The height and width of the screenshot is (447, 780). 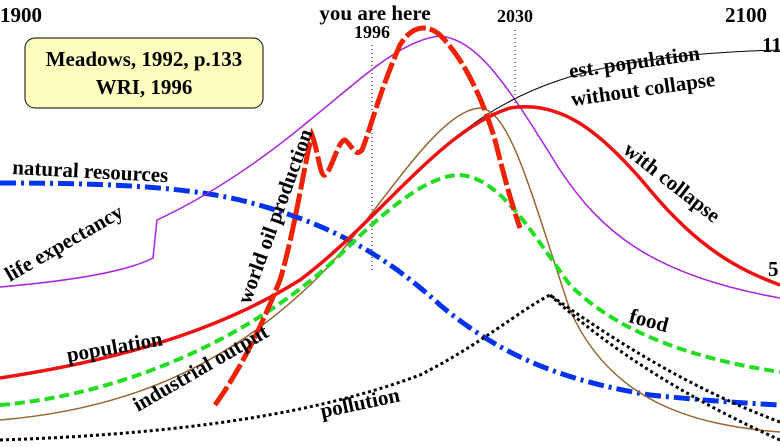 I want to click on year-label: 1900, so click(x=21, y=15).